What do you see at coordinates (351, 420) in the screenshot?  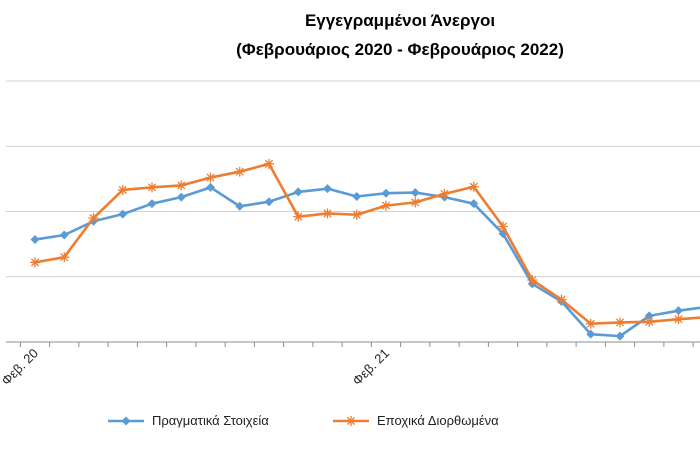 I see `legend-swatch-seasonal` at bounding box center [351, 420].